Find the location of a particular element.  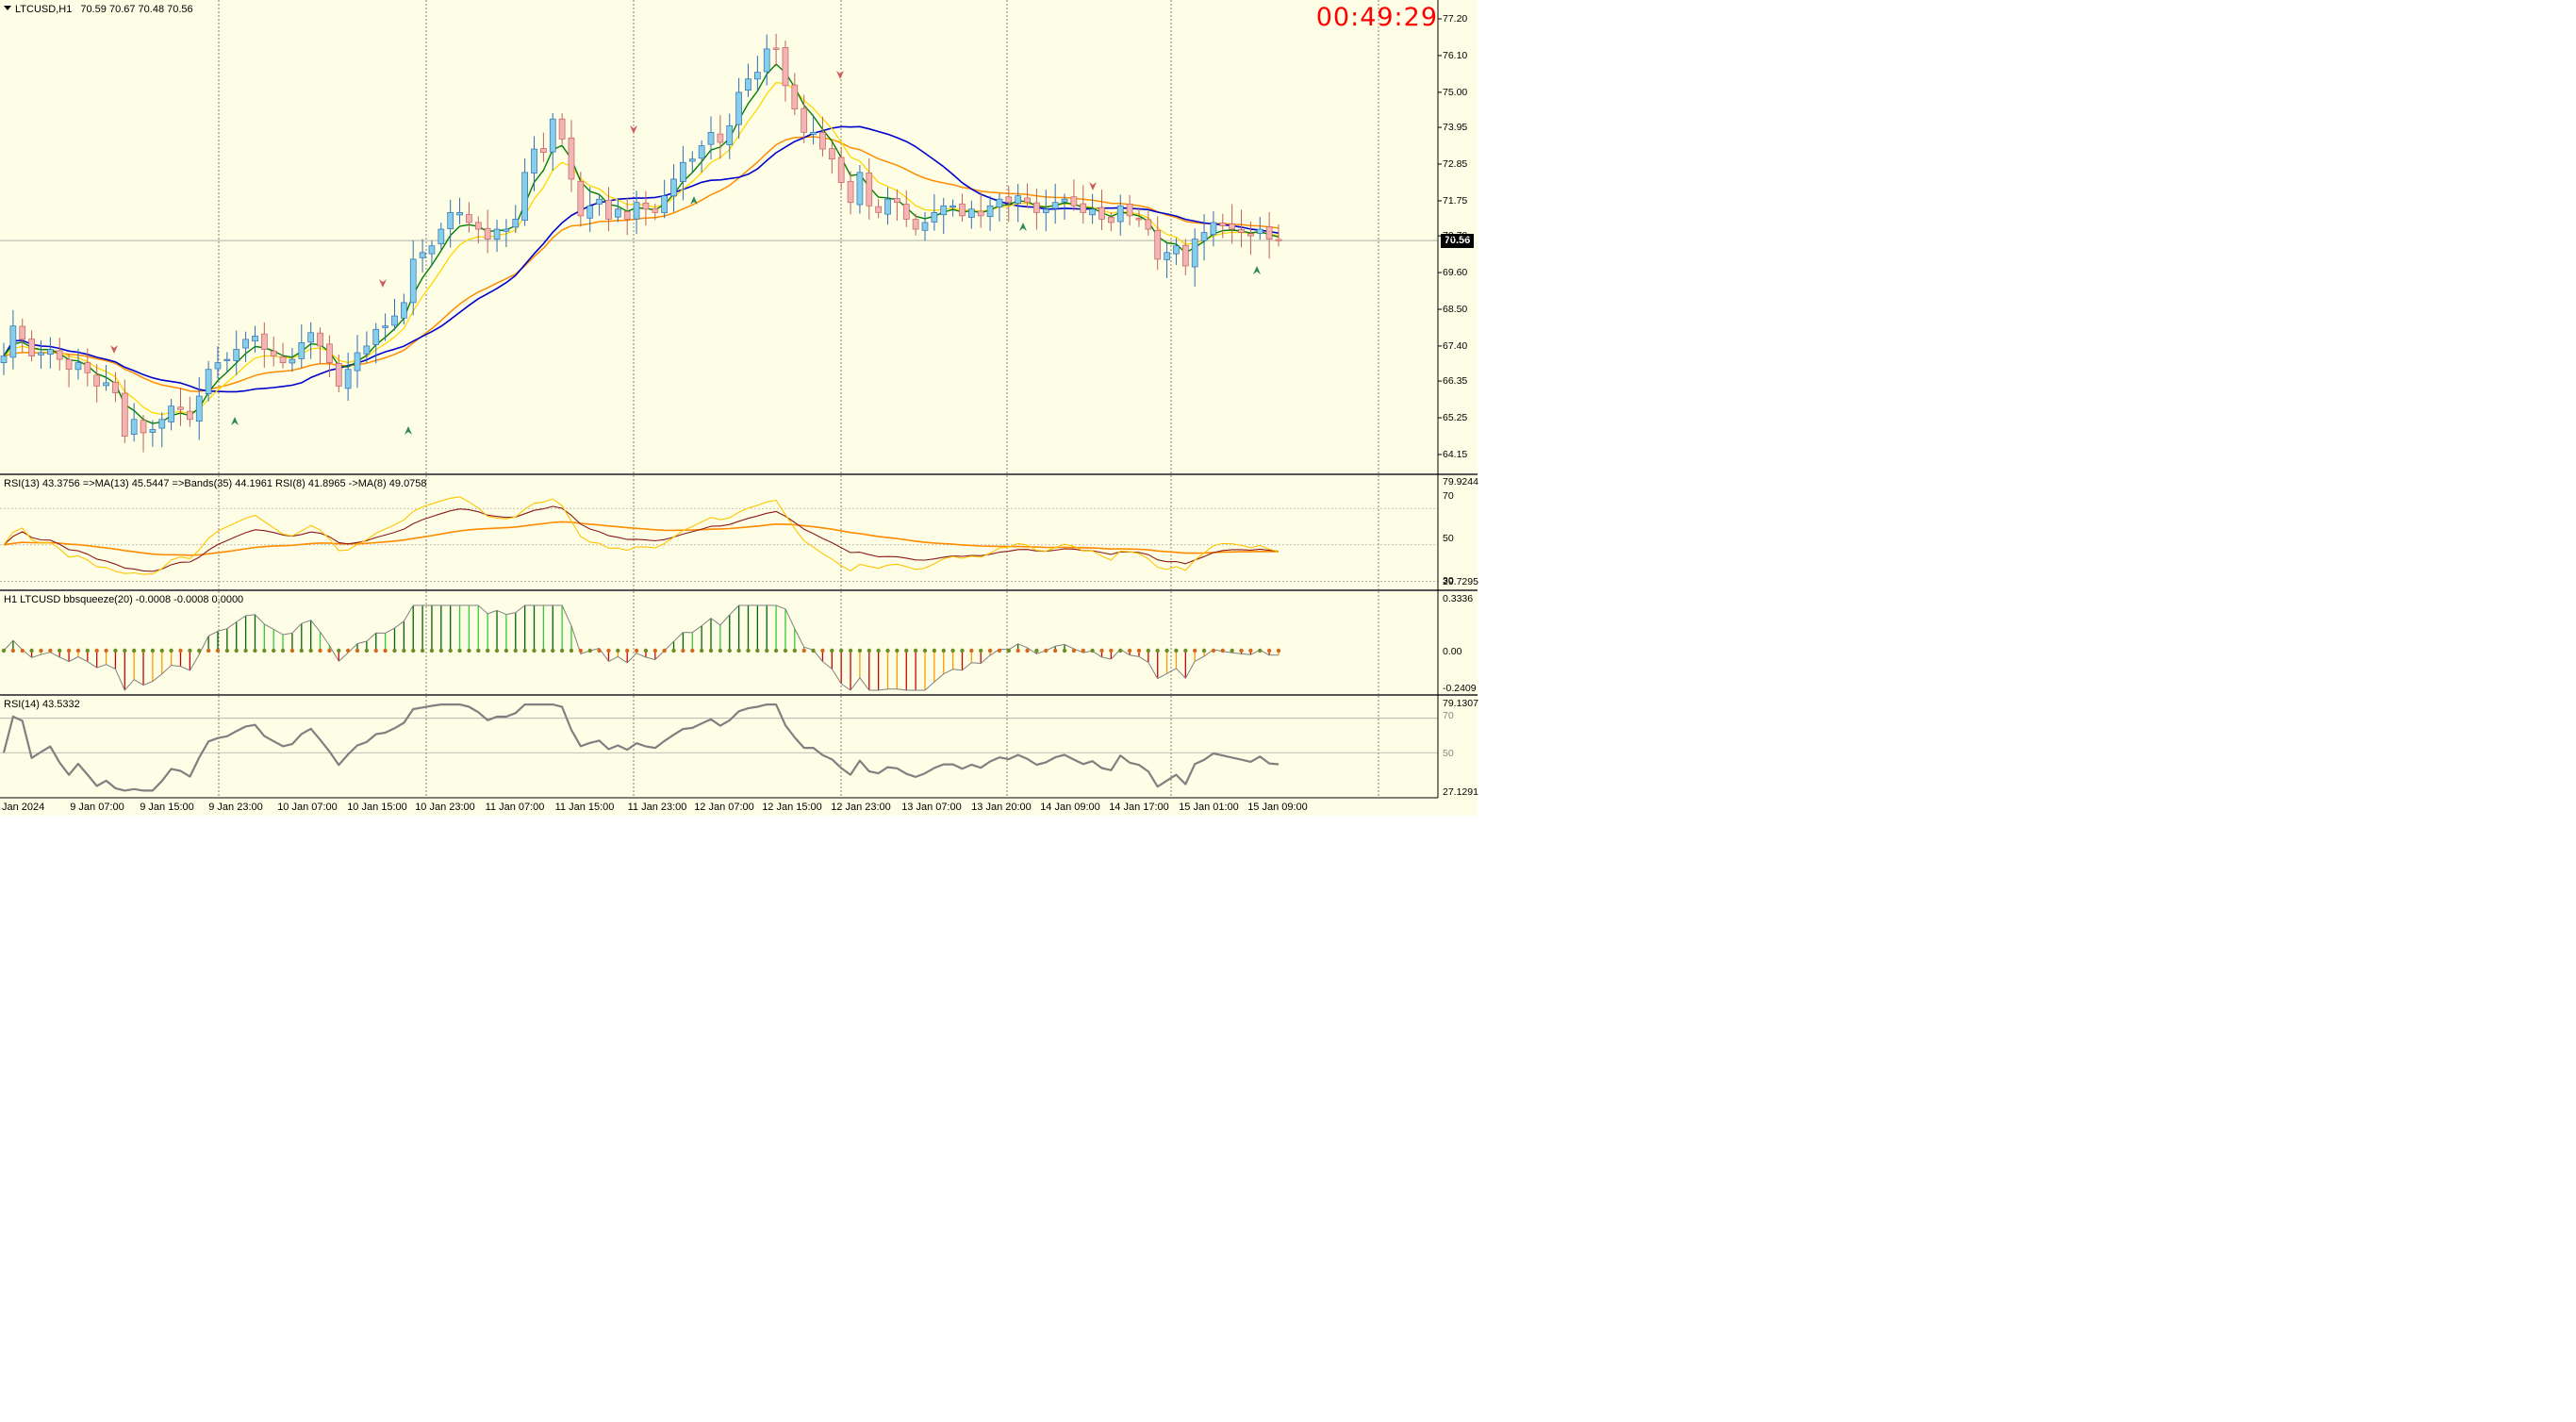

squeeze-scale-label: 0.00 is located at coordinates (1452, 651).